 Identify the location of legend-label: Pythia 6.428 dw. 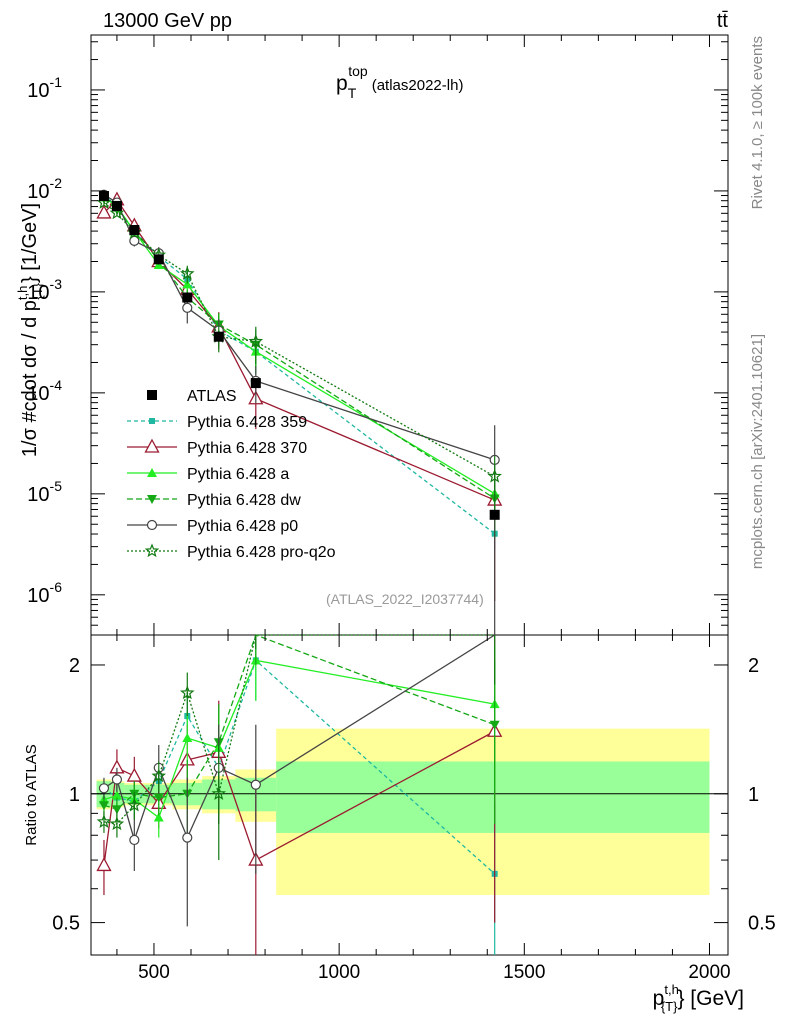
(244, 500).